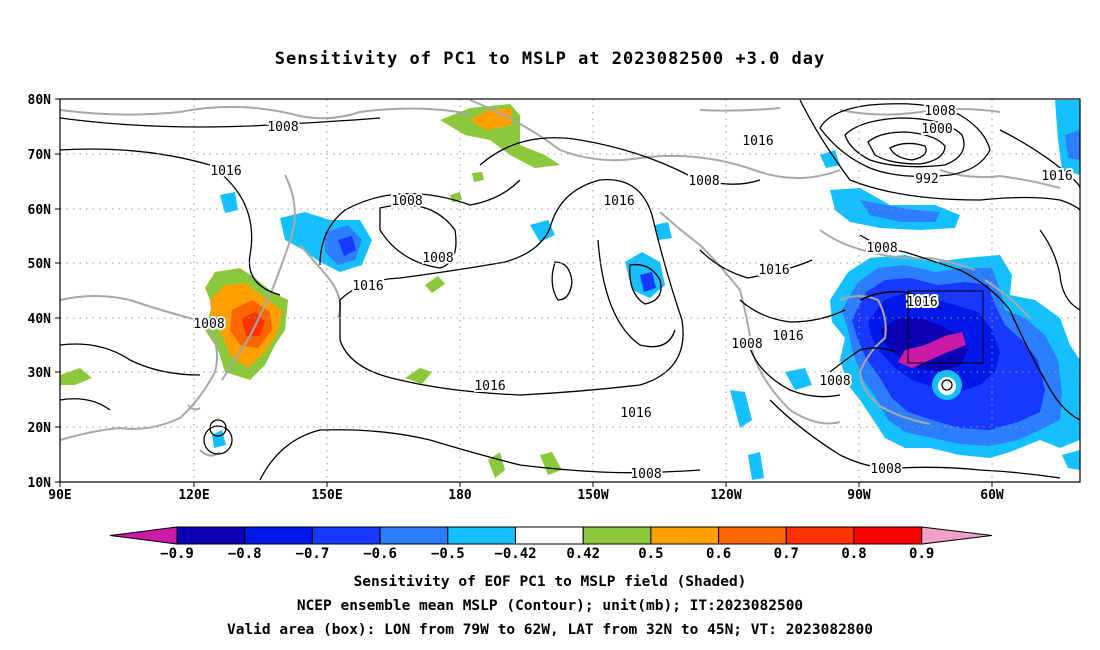  Describe the element at coordinates (193, 495) in the screenshot. I see `lon-tick-label: 120E` at that location.